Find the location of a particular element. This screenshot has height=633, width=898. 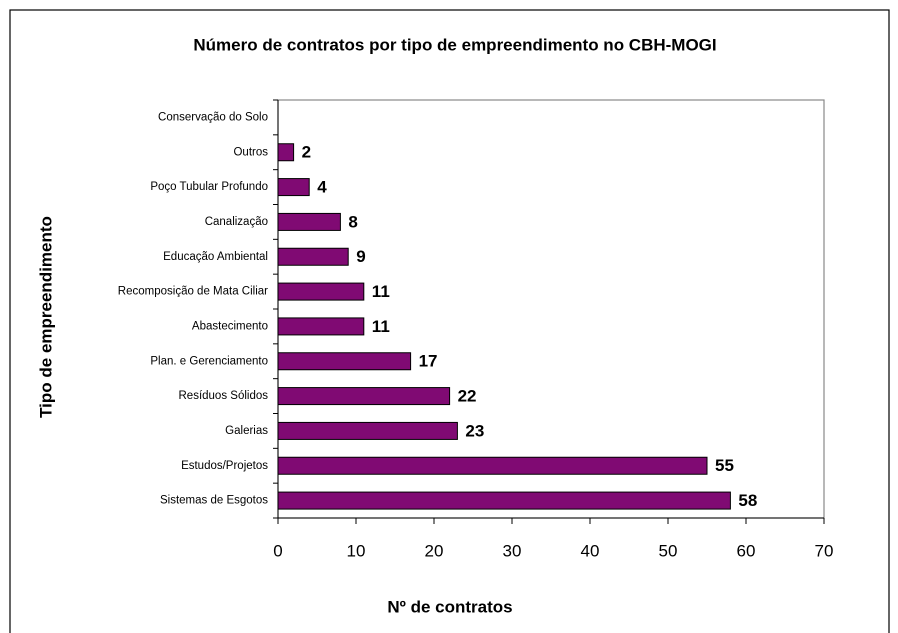

data-label: 17 is located at coordinates (428, 361).